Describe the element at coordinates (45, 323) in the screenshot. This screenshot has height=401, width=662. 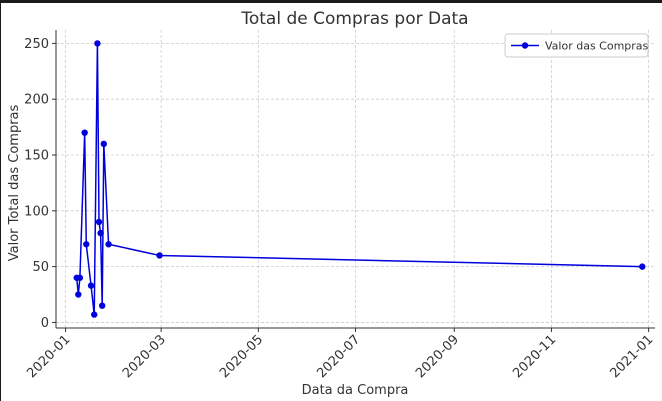
I see `y-tick-label: 0` at that location.